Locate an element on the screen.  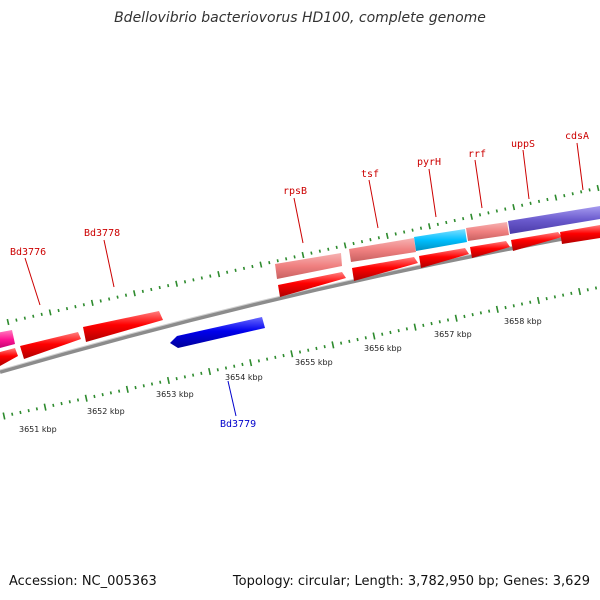
kbp-label-3658: 3658 kbp is located at coordinates (523, 321).